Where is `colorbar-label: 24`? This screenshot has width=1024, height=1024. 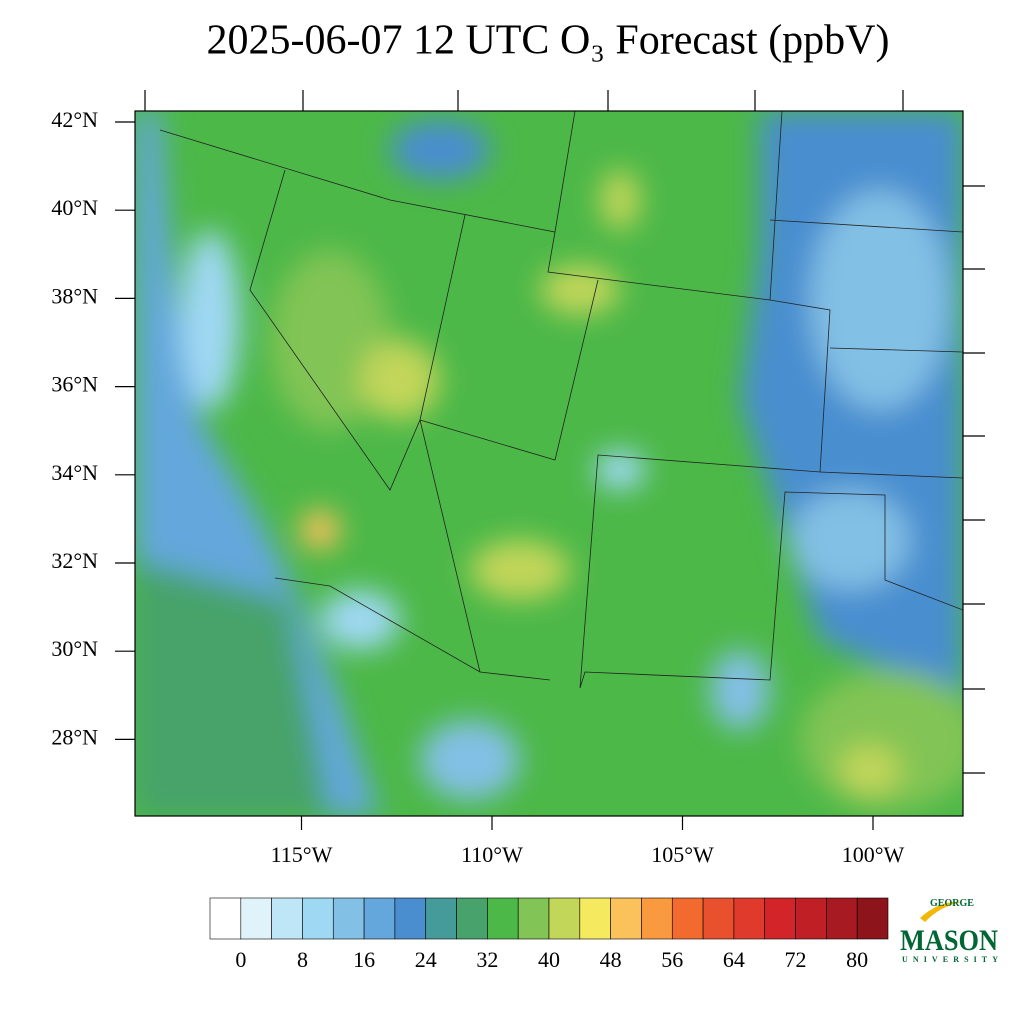
colorbar-label: 24 is located at coordinates (426, 959).